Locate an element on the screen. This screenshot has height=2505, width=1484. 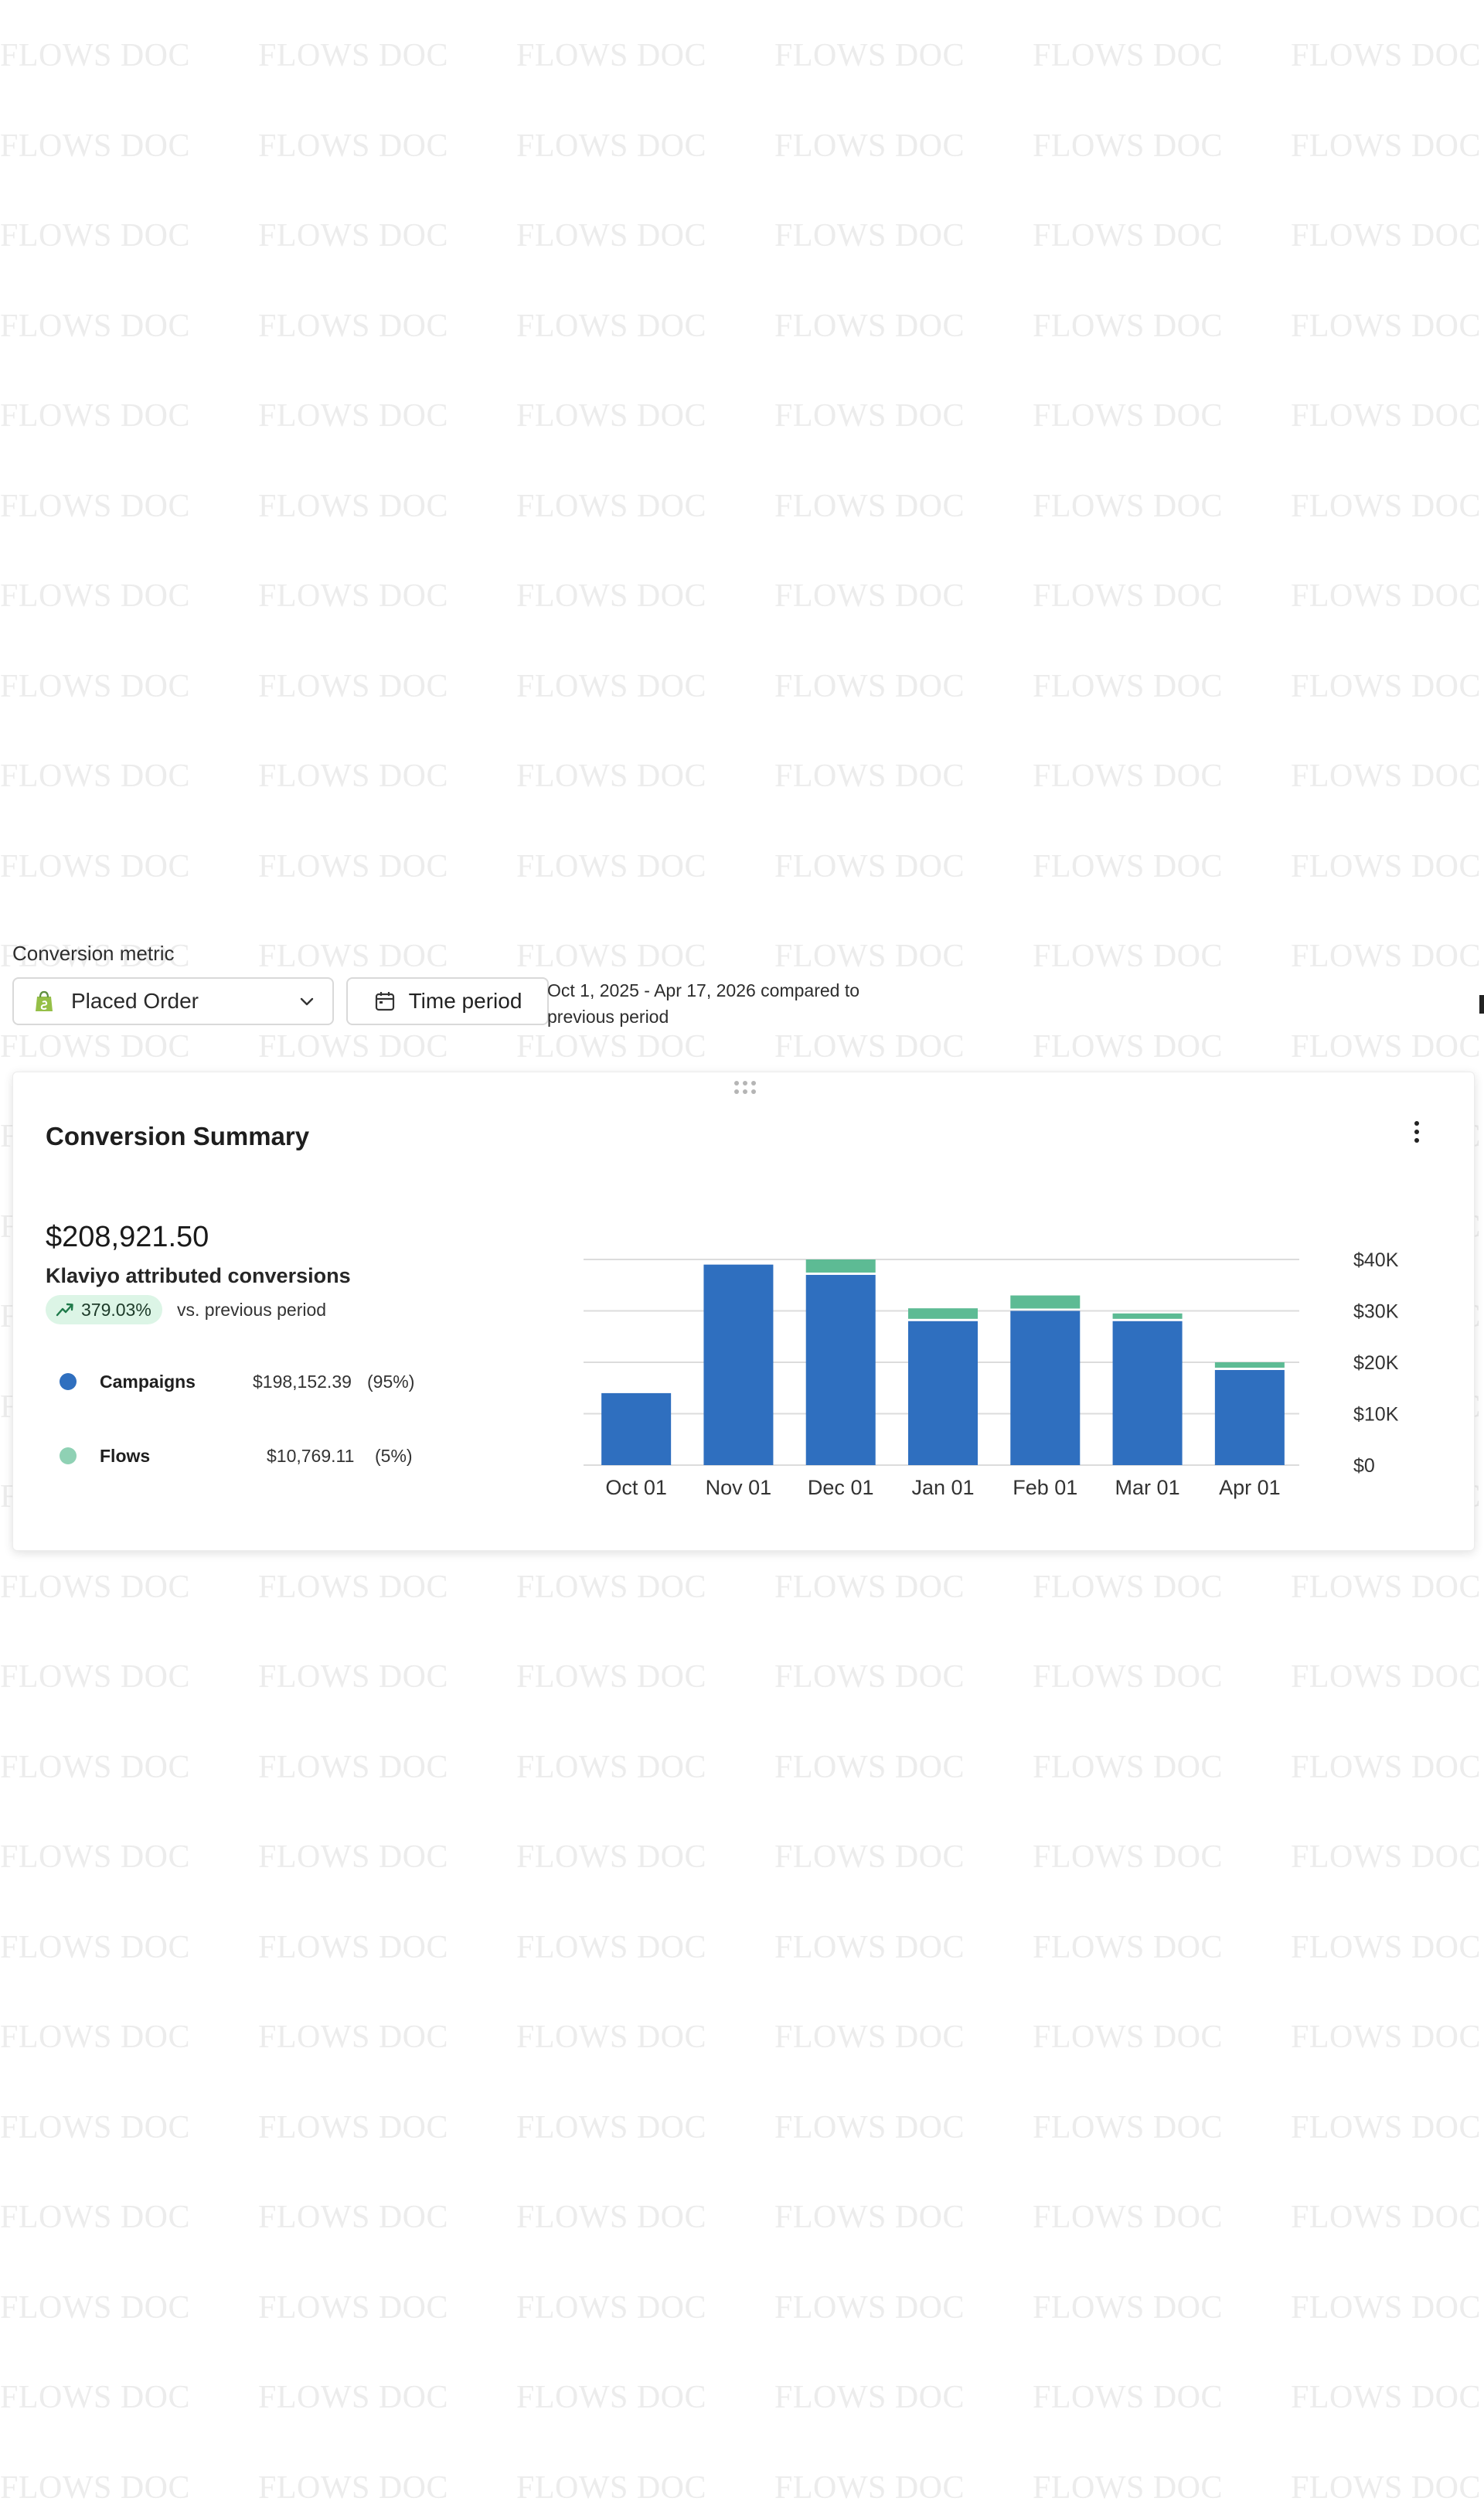
chevron-down-icon is located at coordinates (307, 1001).